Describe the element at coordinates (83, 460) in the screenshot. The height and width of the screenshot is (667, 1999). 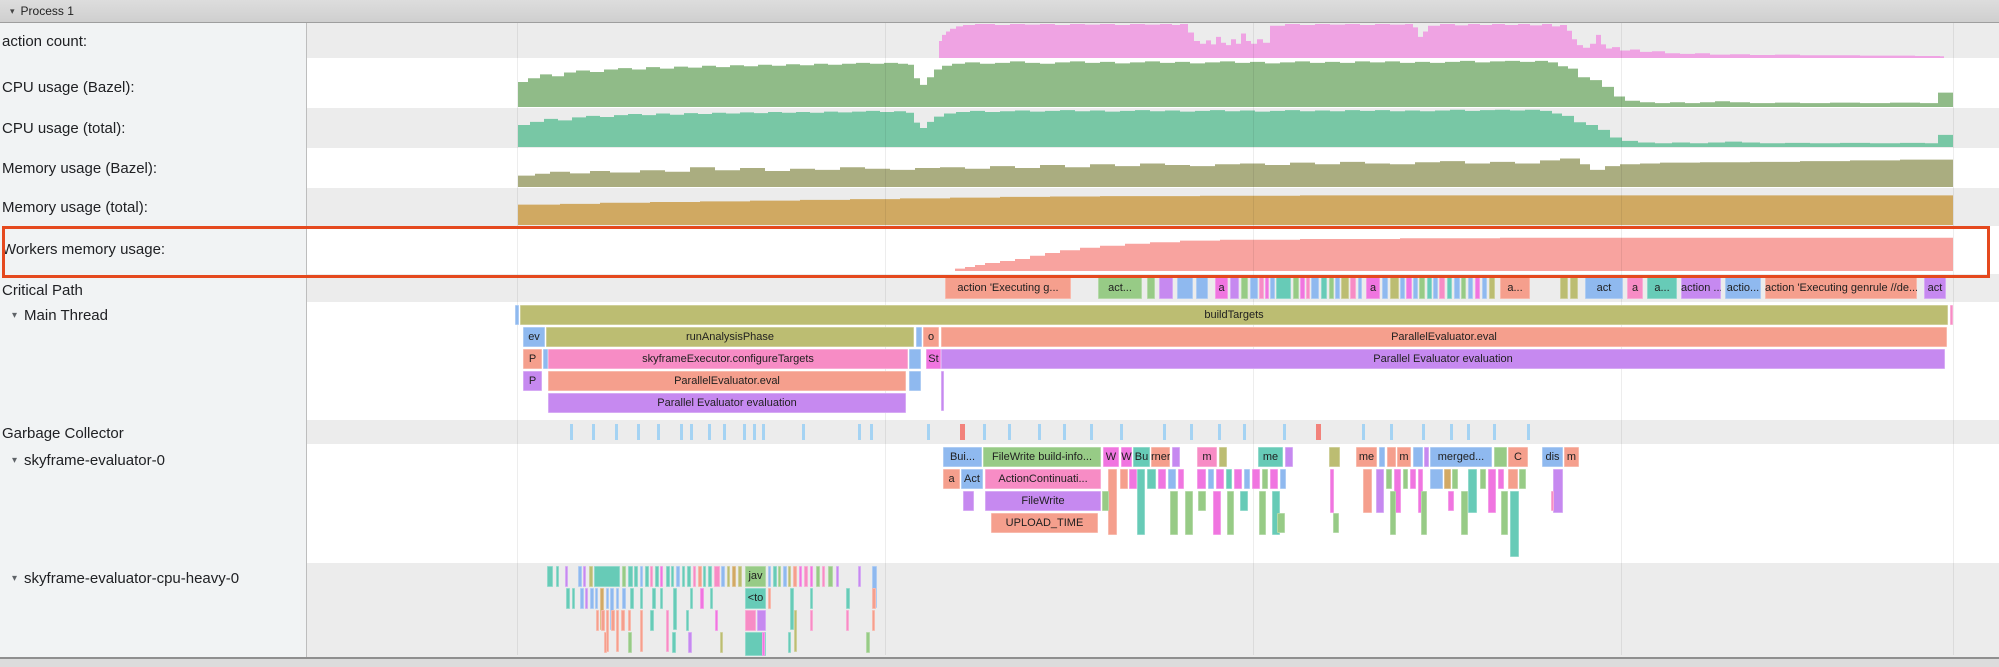
I see `sidebar-item-skyframe-evaluator-0: ▾ skyframe-evaluator-0` at that location.